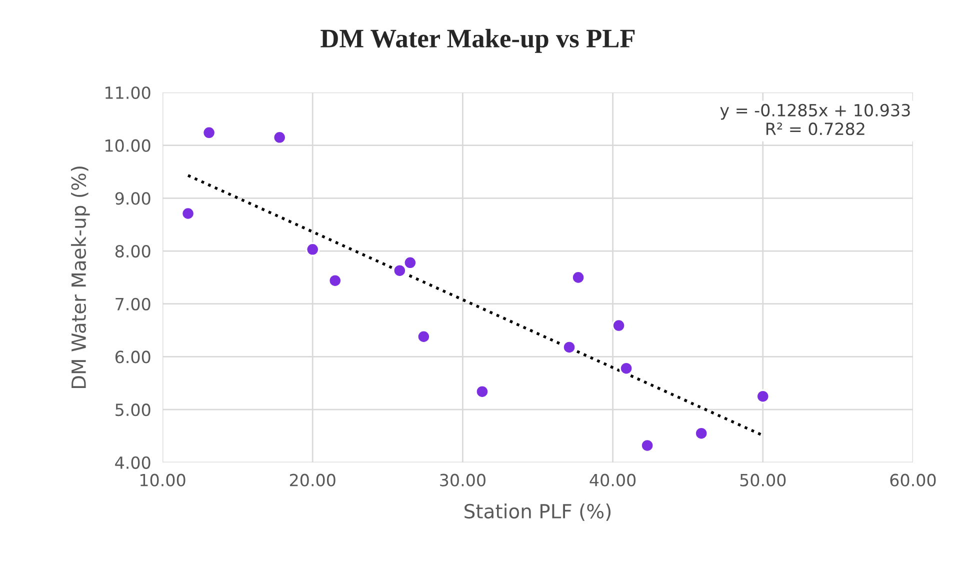 The image size is (956, 578). What do you see at coordinates (913, 480) in the screenshot?
I see `x-tick-label: 60.00` at bounding box center [913, 480].